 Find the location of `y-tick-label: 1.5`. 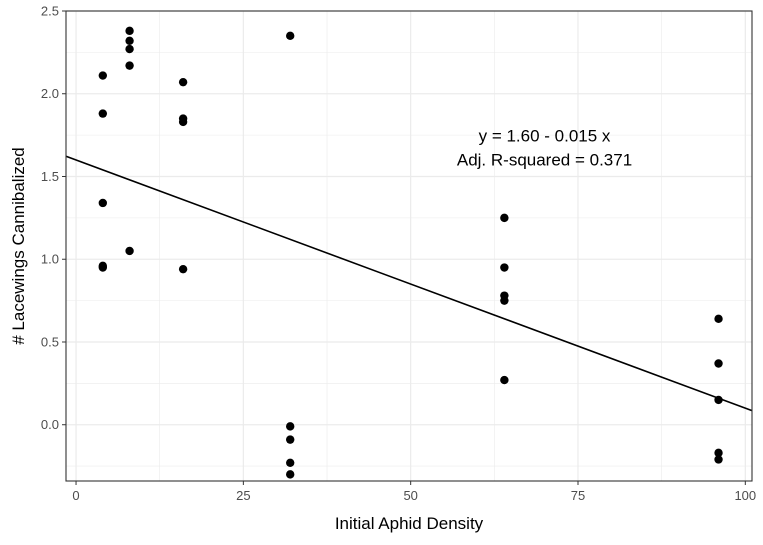

y-tick-label: 1.5 is located at coordinates (50, 176).